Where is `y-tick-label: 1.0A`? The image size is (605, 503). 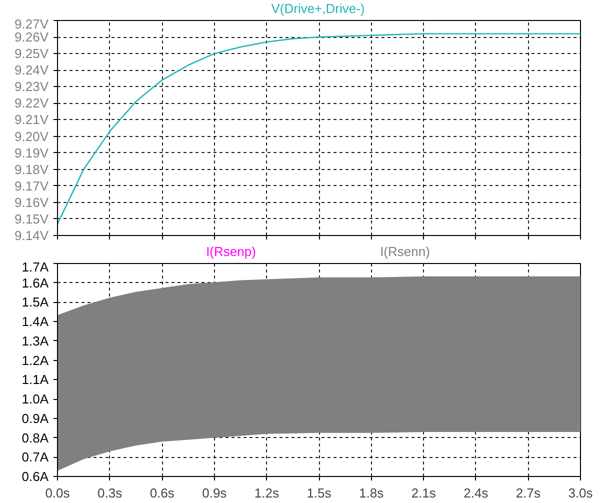
y-tick-label: 1.0A is located at coordinates (35, 399).